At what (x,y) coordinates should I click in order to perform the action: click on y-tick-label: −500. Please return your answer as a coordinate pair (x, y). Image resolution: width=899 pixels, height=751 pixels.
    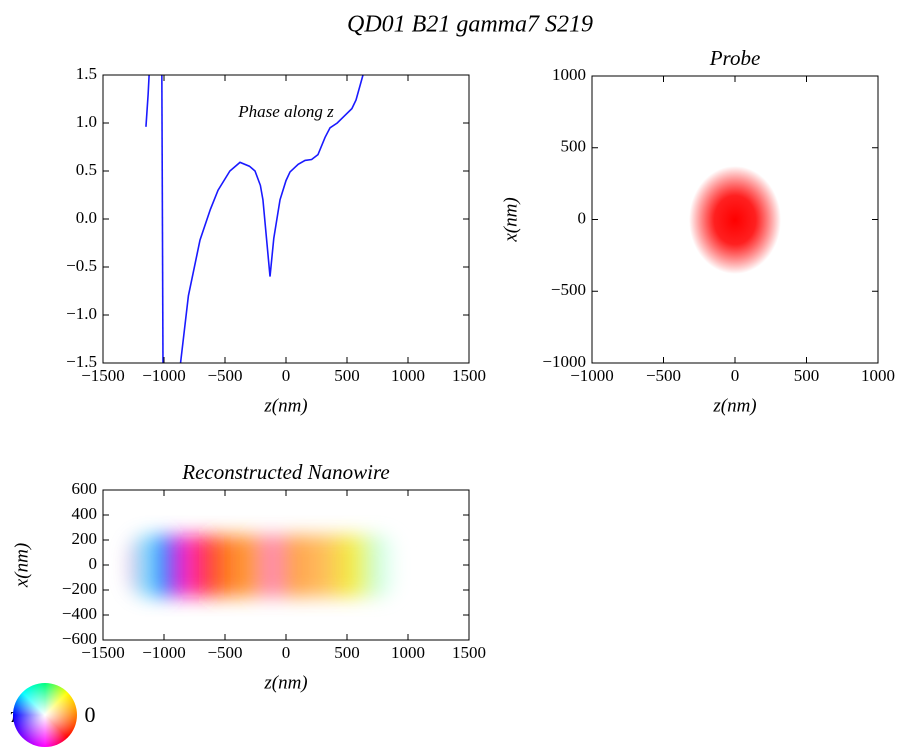
    Looking at the image, I should click on (568, 289).